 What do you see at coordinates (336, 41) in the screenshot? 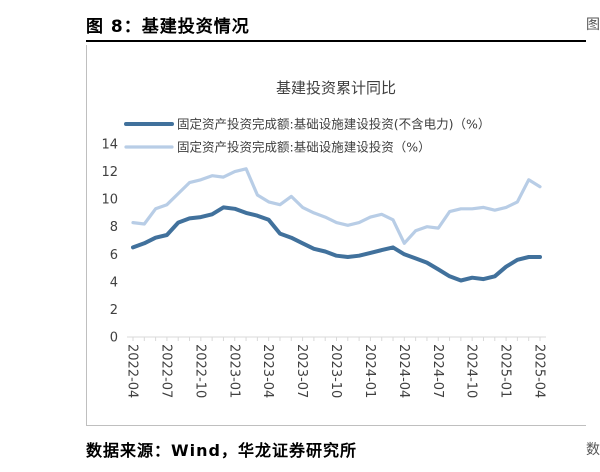
I see `title-rule` at bounding box center [336, 41].